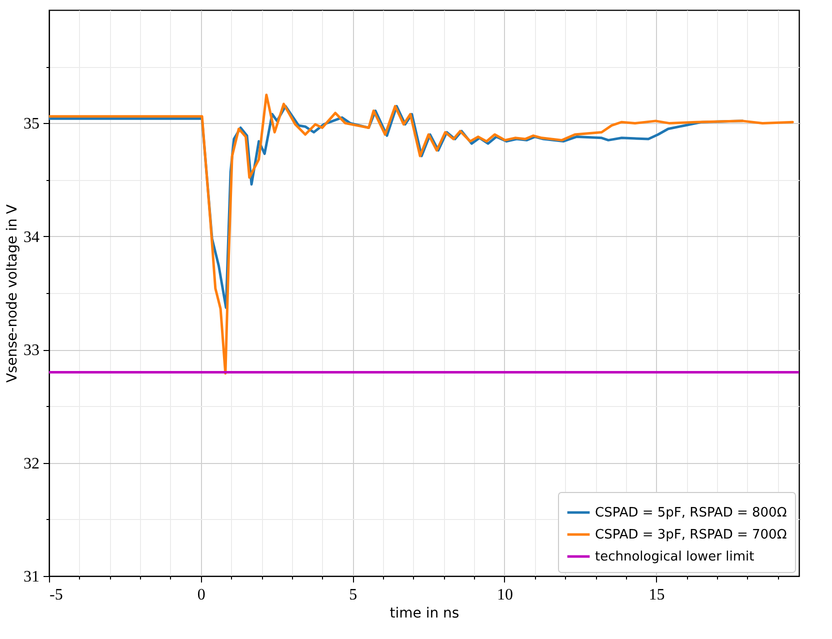 The width and height of the screenshot is (832, 639). Describe the element at coordinates (691, 535) in the screenshot. I see `legend-label: CSPAD = 3pF, RSPAD = 700Ω` at that location.